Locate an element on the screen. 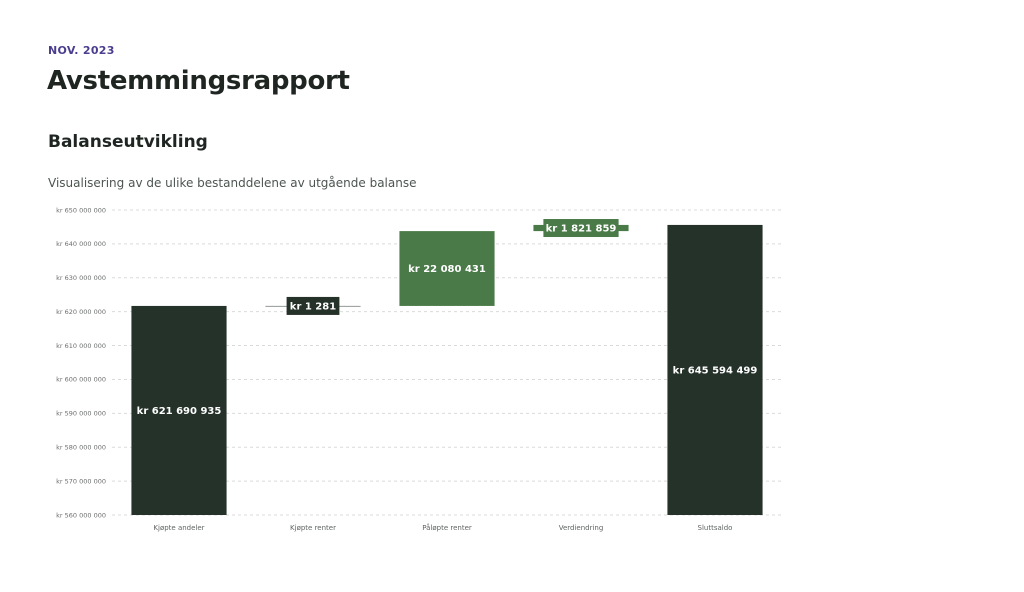 This screenshot has width=1024, height=592. y-tick-label: kr 630 000 000 is located at coordinates (81, 278).